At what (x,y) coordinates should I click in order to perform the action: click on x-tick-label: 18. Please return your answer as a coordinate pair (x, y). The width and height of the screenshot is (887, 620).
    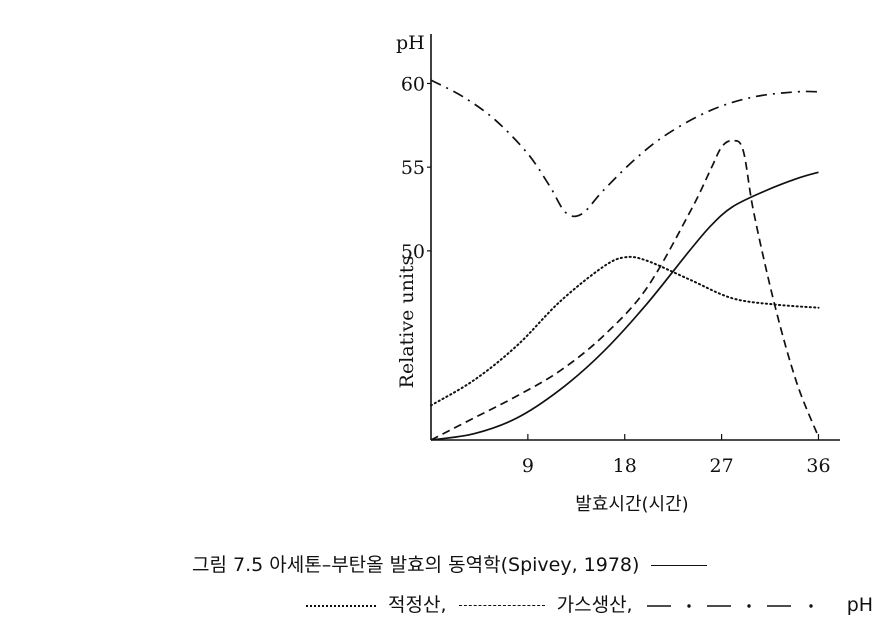
    Looking at the image, I should click on (625, 466).